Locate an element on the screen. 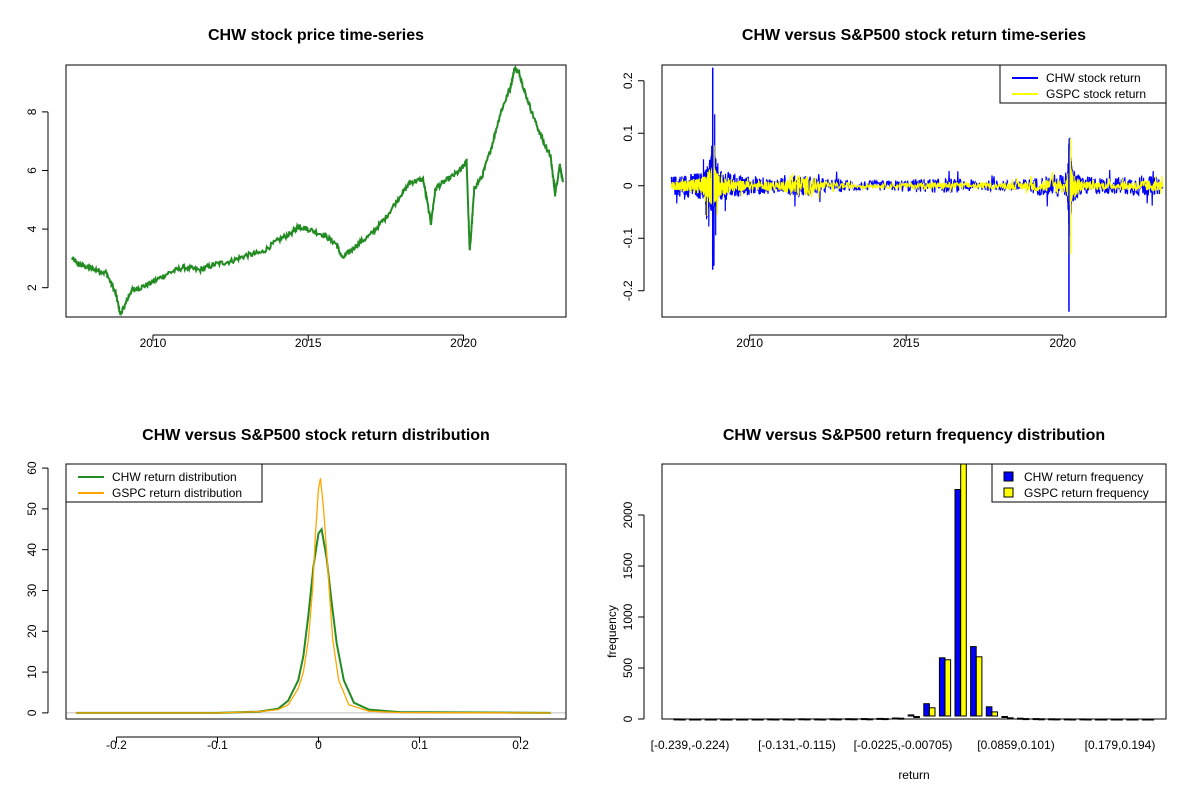 The image size is (1200, 800). y-axis-label: frequency is located at coordinates (612, 631).